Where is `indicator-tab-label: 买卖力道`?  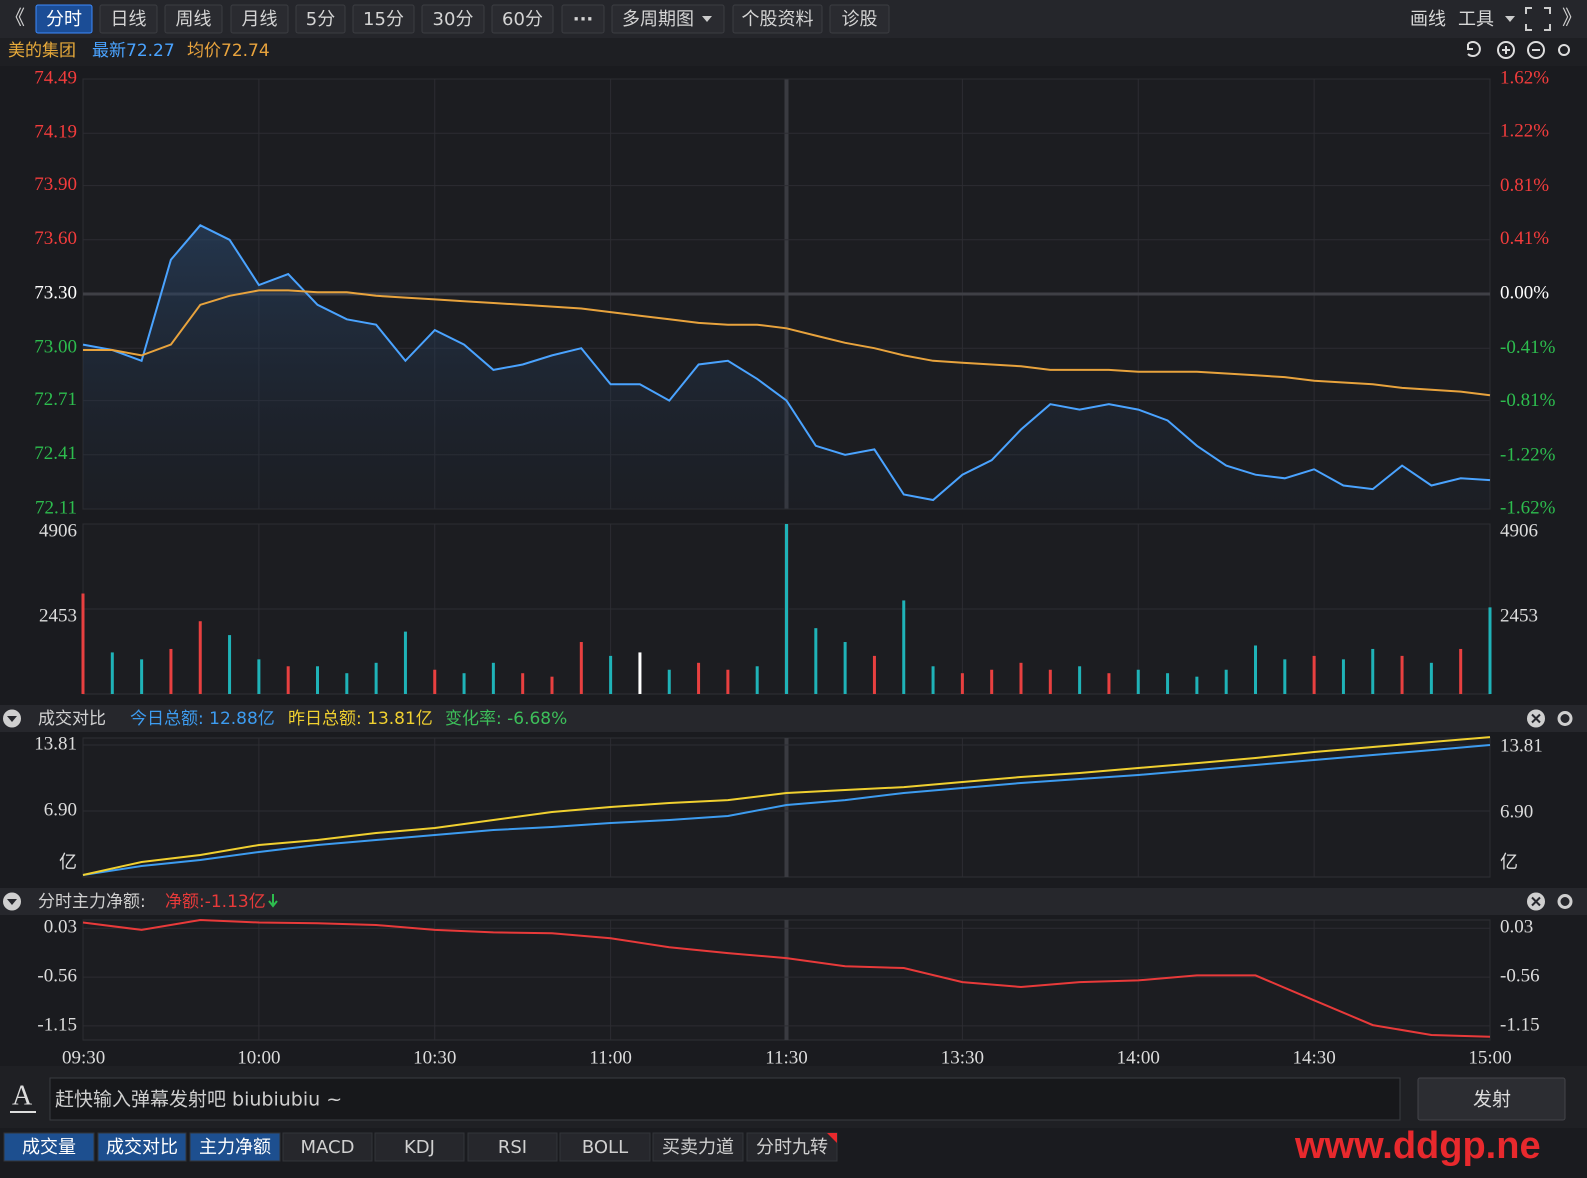
indicator-tab-label: 买卖力道 is located at coordinates (698, 1147).